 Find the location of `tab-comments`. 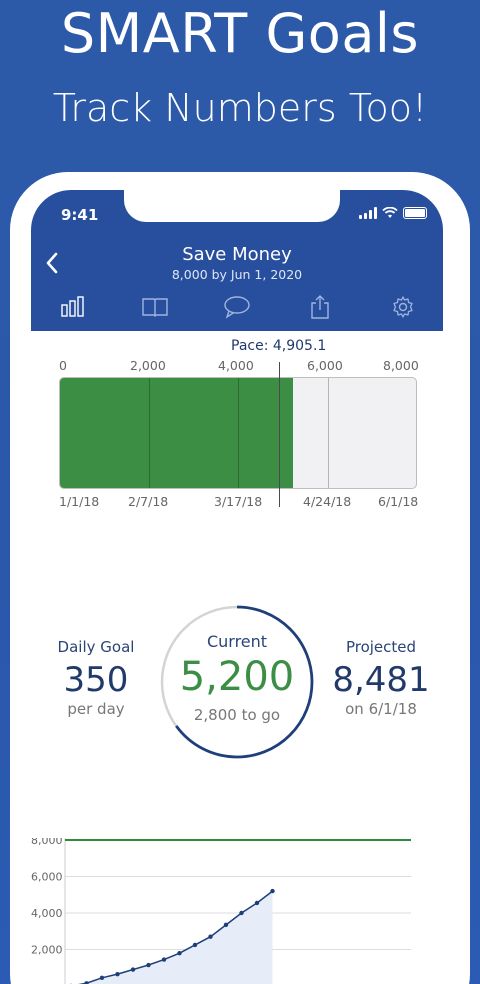

tab-comments is located at coordinates (237, 307).